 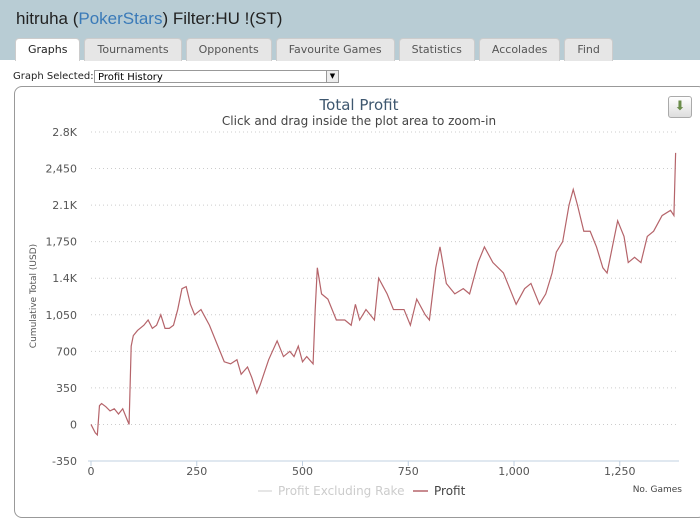 I want to click on filter-text: Filter:HU !(ST), so click(x=227, y=18).